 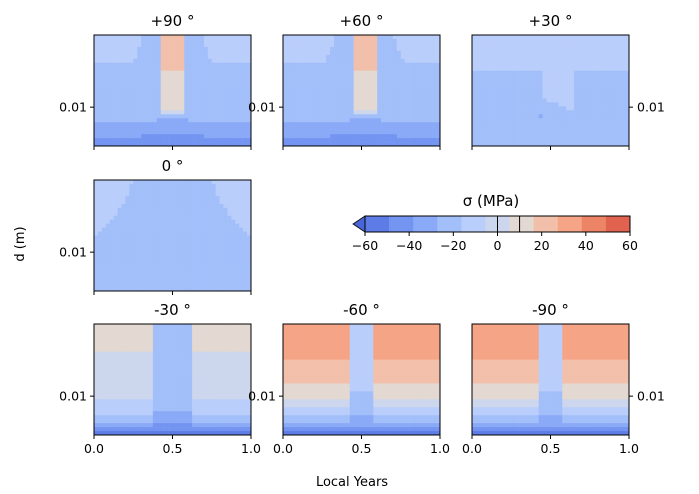 I want to click on panel-title: +60 °, so click(x=362, y=21).